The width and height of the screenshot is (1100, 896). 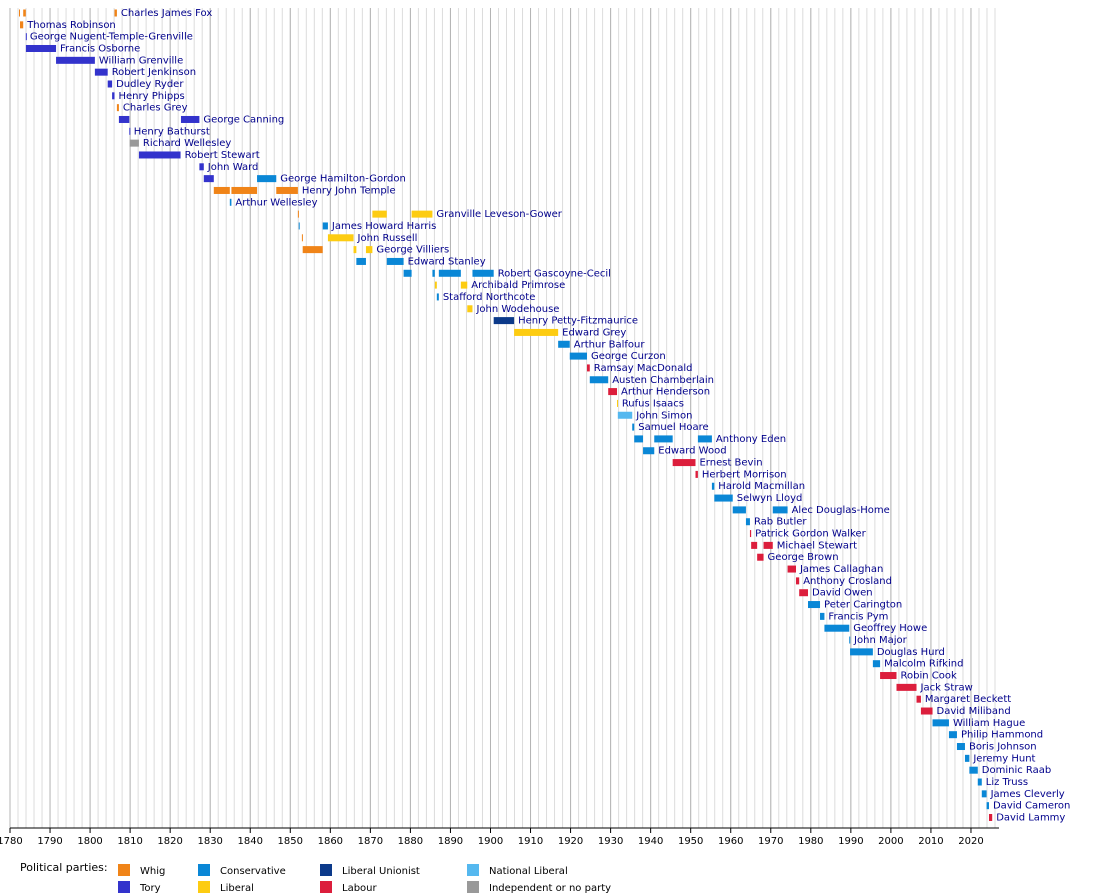 I want to click on x-tick-label: 1800, so click(x=89, y=841).